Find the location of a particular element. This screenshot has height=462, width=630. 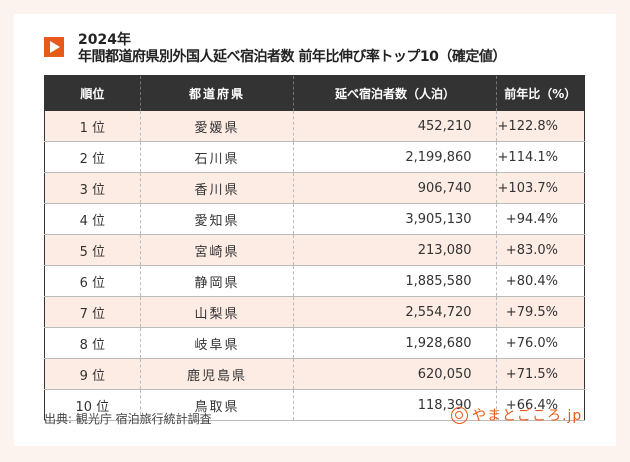

table-row: 2 位石川県 2,199,860 +114.1% is located at coordinates (314, 157).